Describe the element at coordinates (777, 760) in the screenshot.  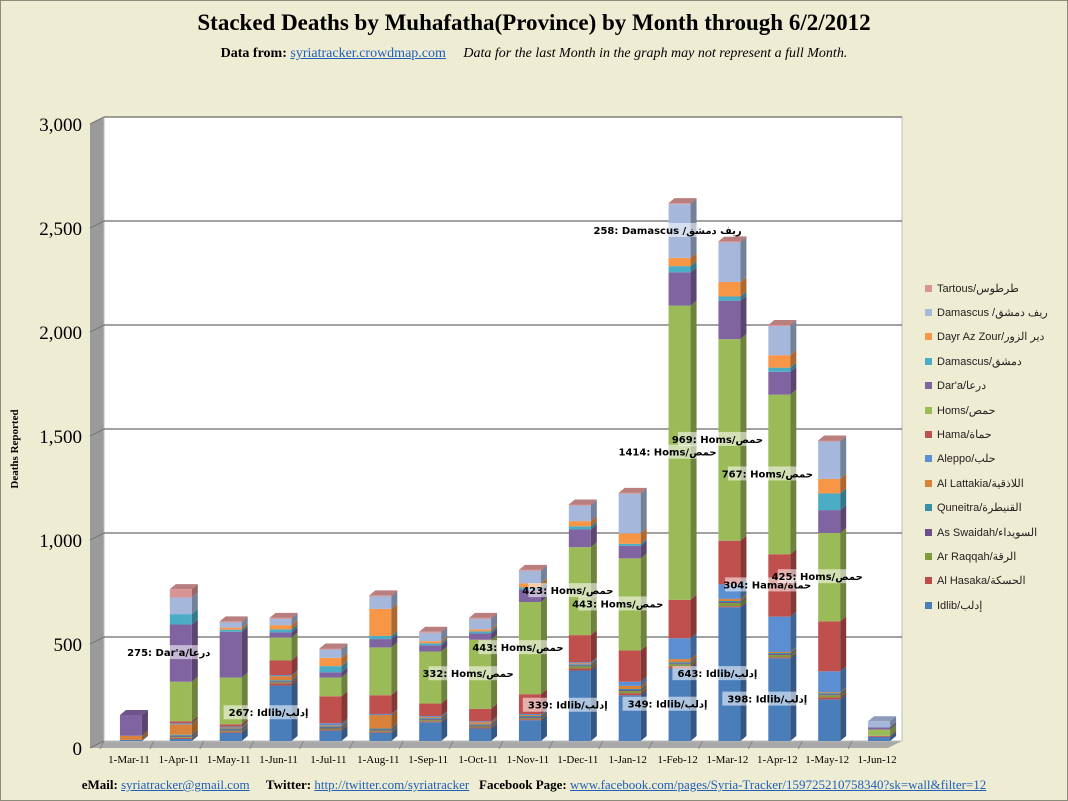
I see `x-tick-label: 1-Apr-12` at that location.